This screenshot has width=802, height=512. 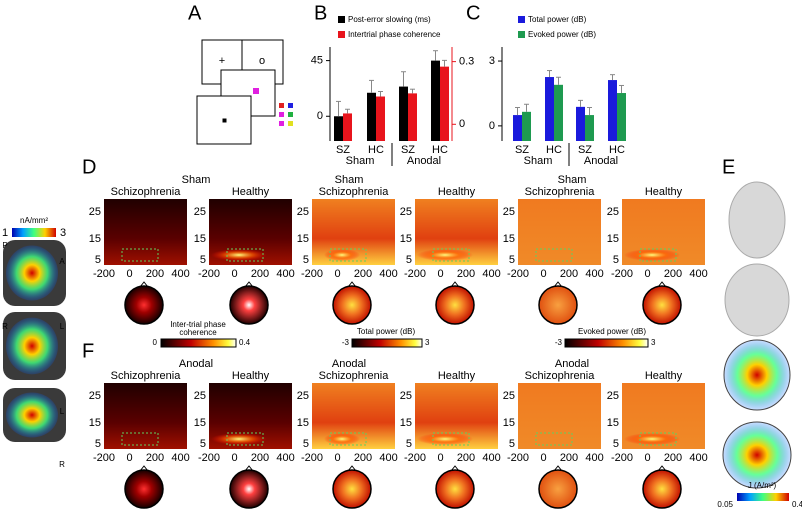 I want to click on heatmap, so click(x=145, y=416).